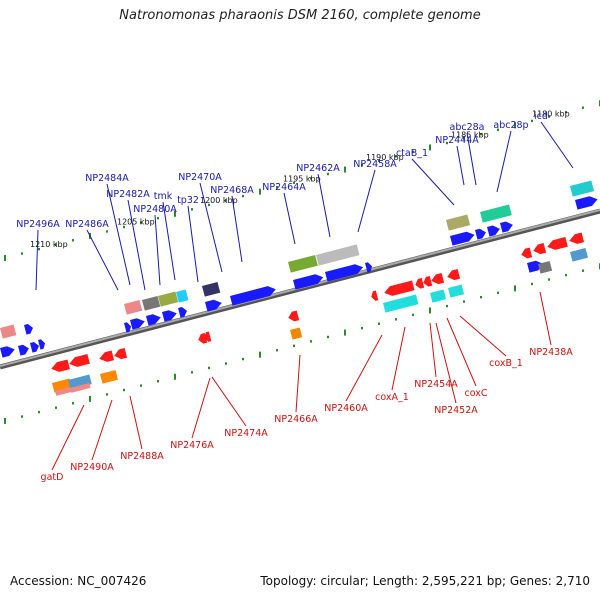  Describe the element at coordinates (456, 410) in the screenshot. I see `reverse-gene-label: NP2452A` at that location.